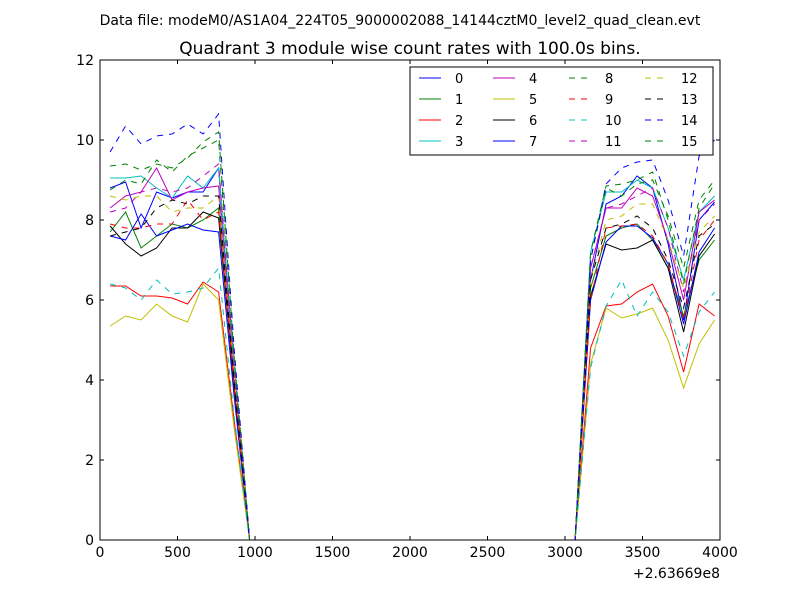  I want to click on legend-label-7: 7, so click(533, 142).